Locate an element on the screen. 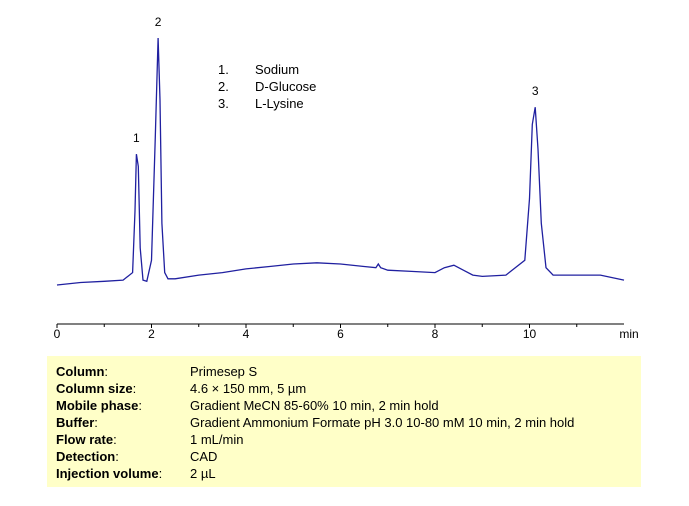  legend-item: 3. L-Lysine is located at coordinates (267, 103).